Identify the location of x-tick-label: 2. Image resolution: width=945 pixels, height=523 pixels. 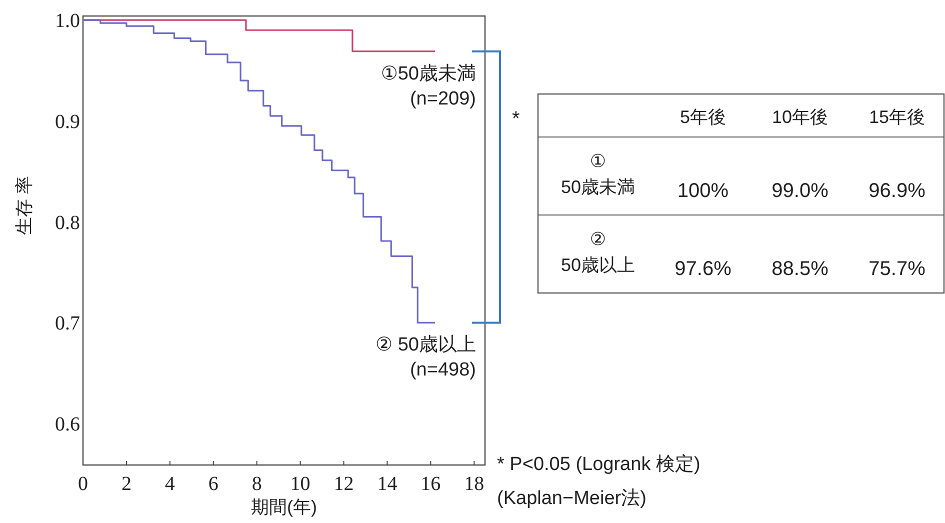
(126, 484).